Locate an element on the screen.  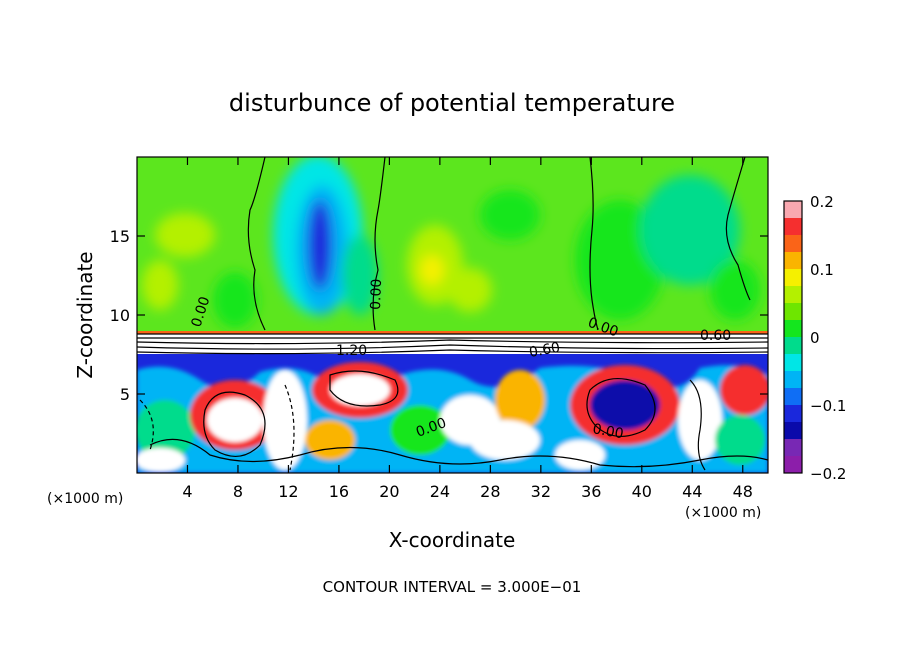
y-axis-label: Z-coordinate is located at coordinates (85, 314).